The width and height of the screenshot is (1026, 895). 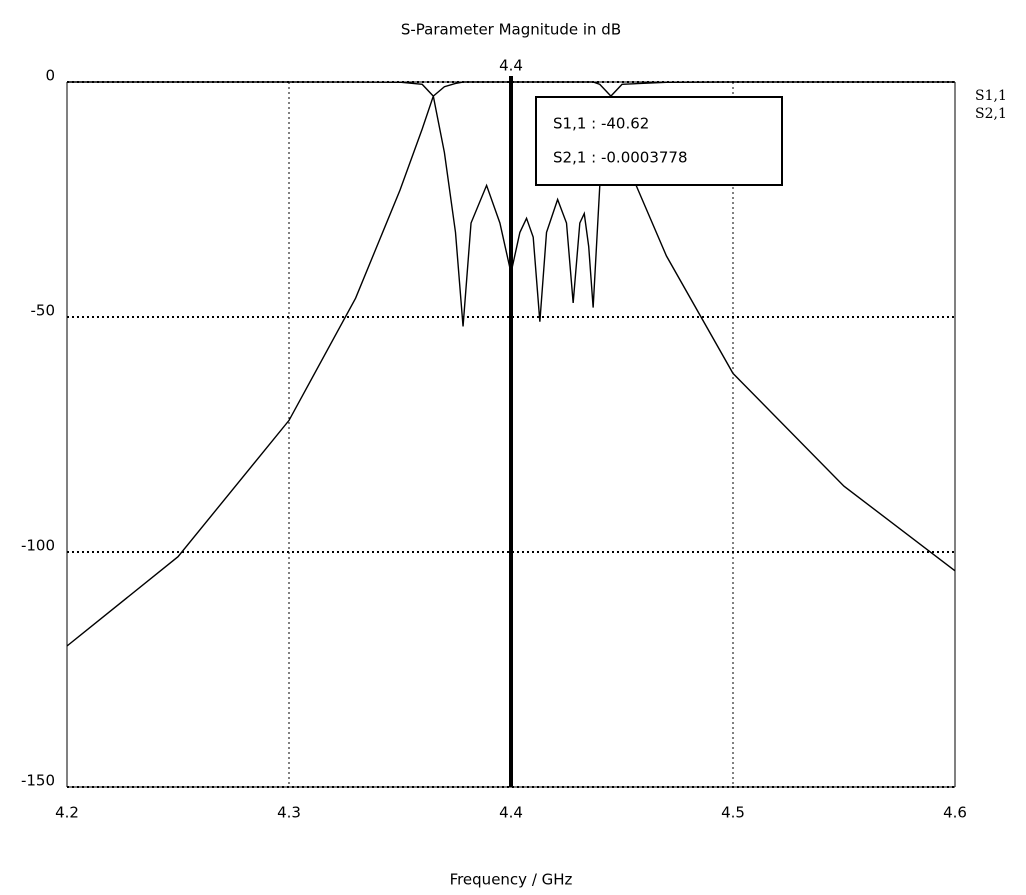 I want to click on x-tick-label: 4.3, so click(x=289, y=813).